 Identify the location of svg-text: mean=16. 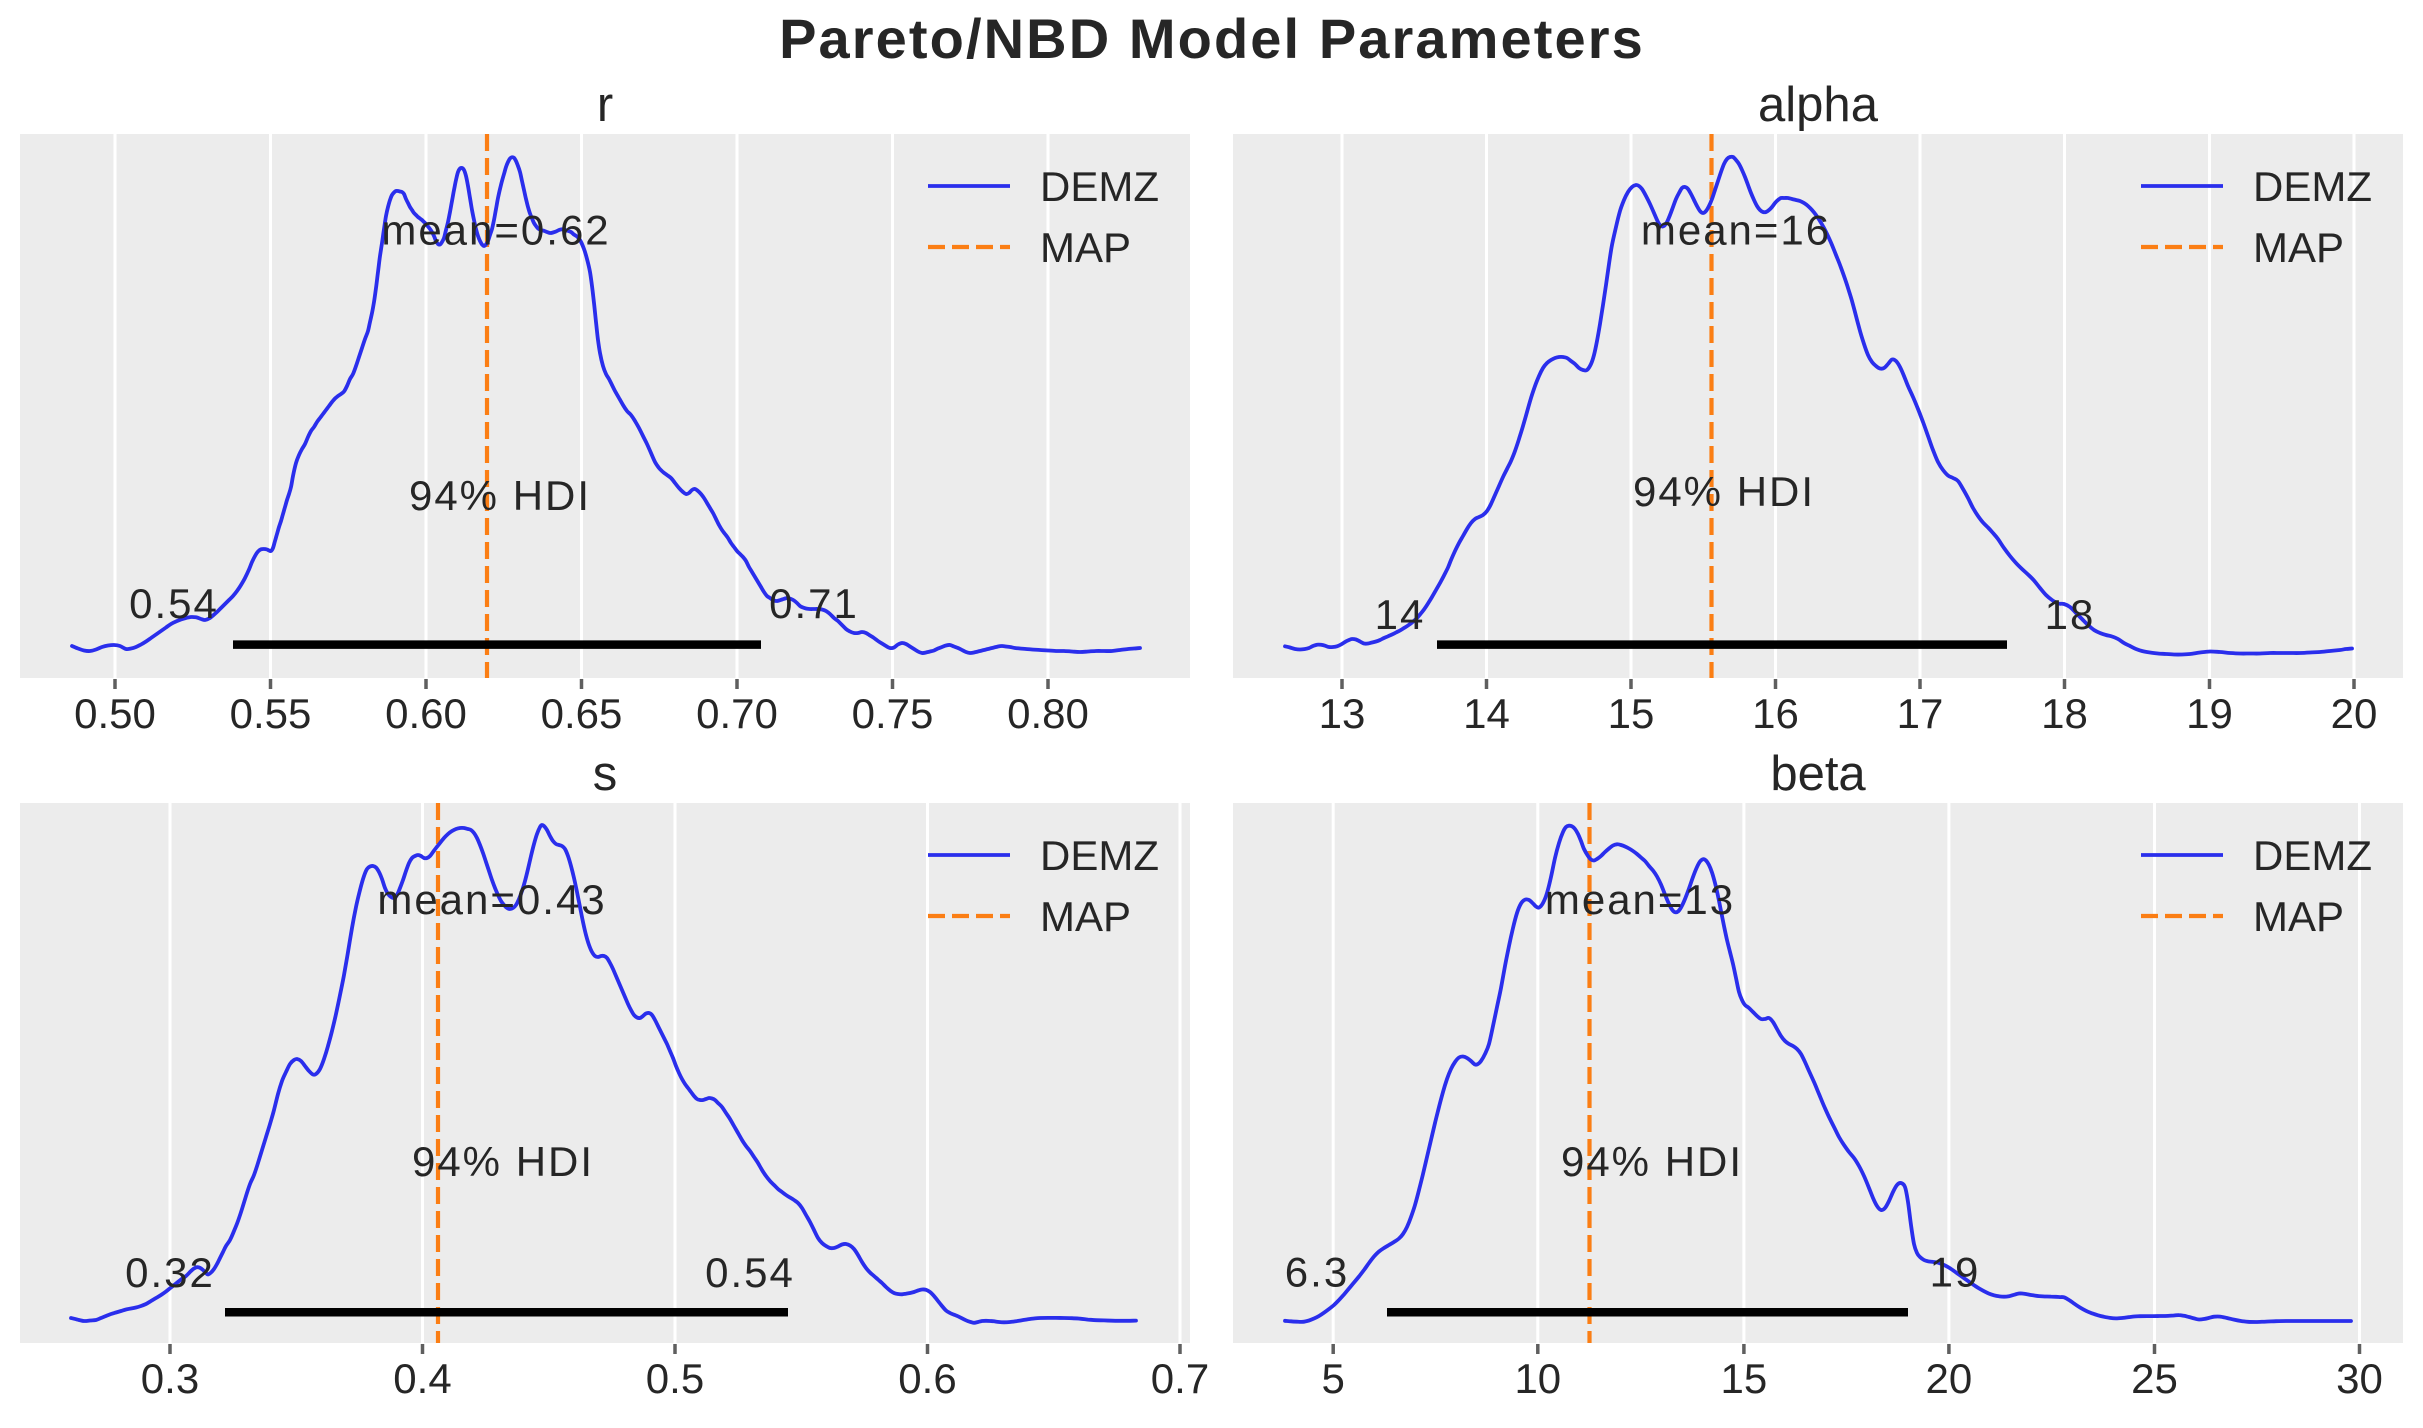
(1736, 230).